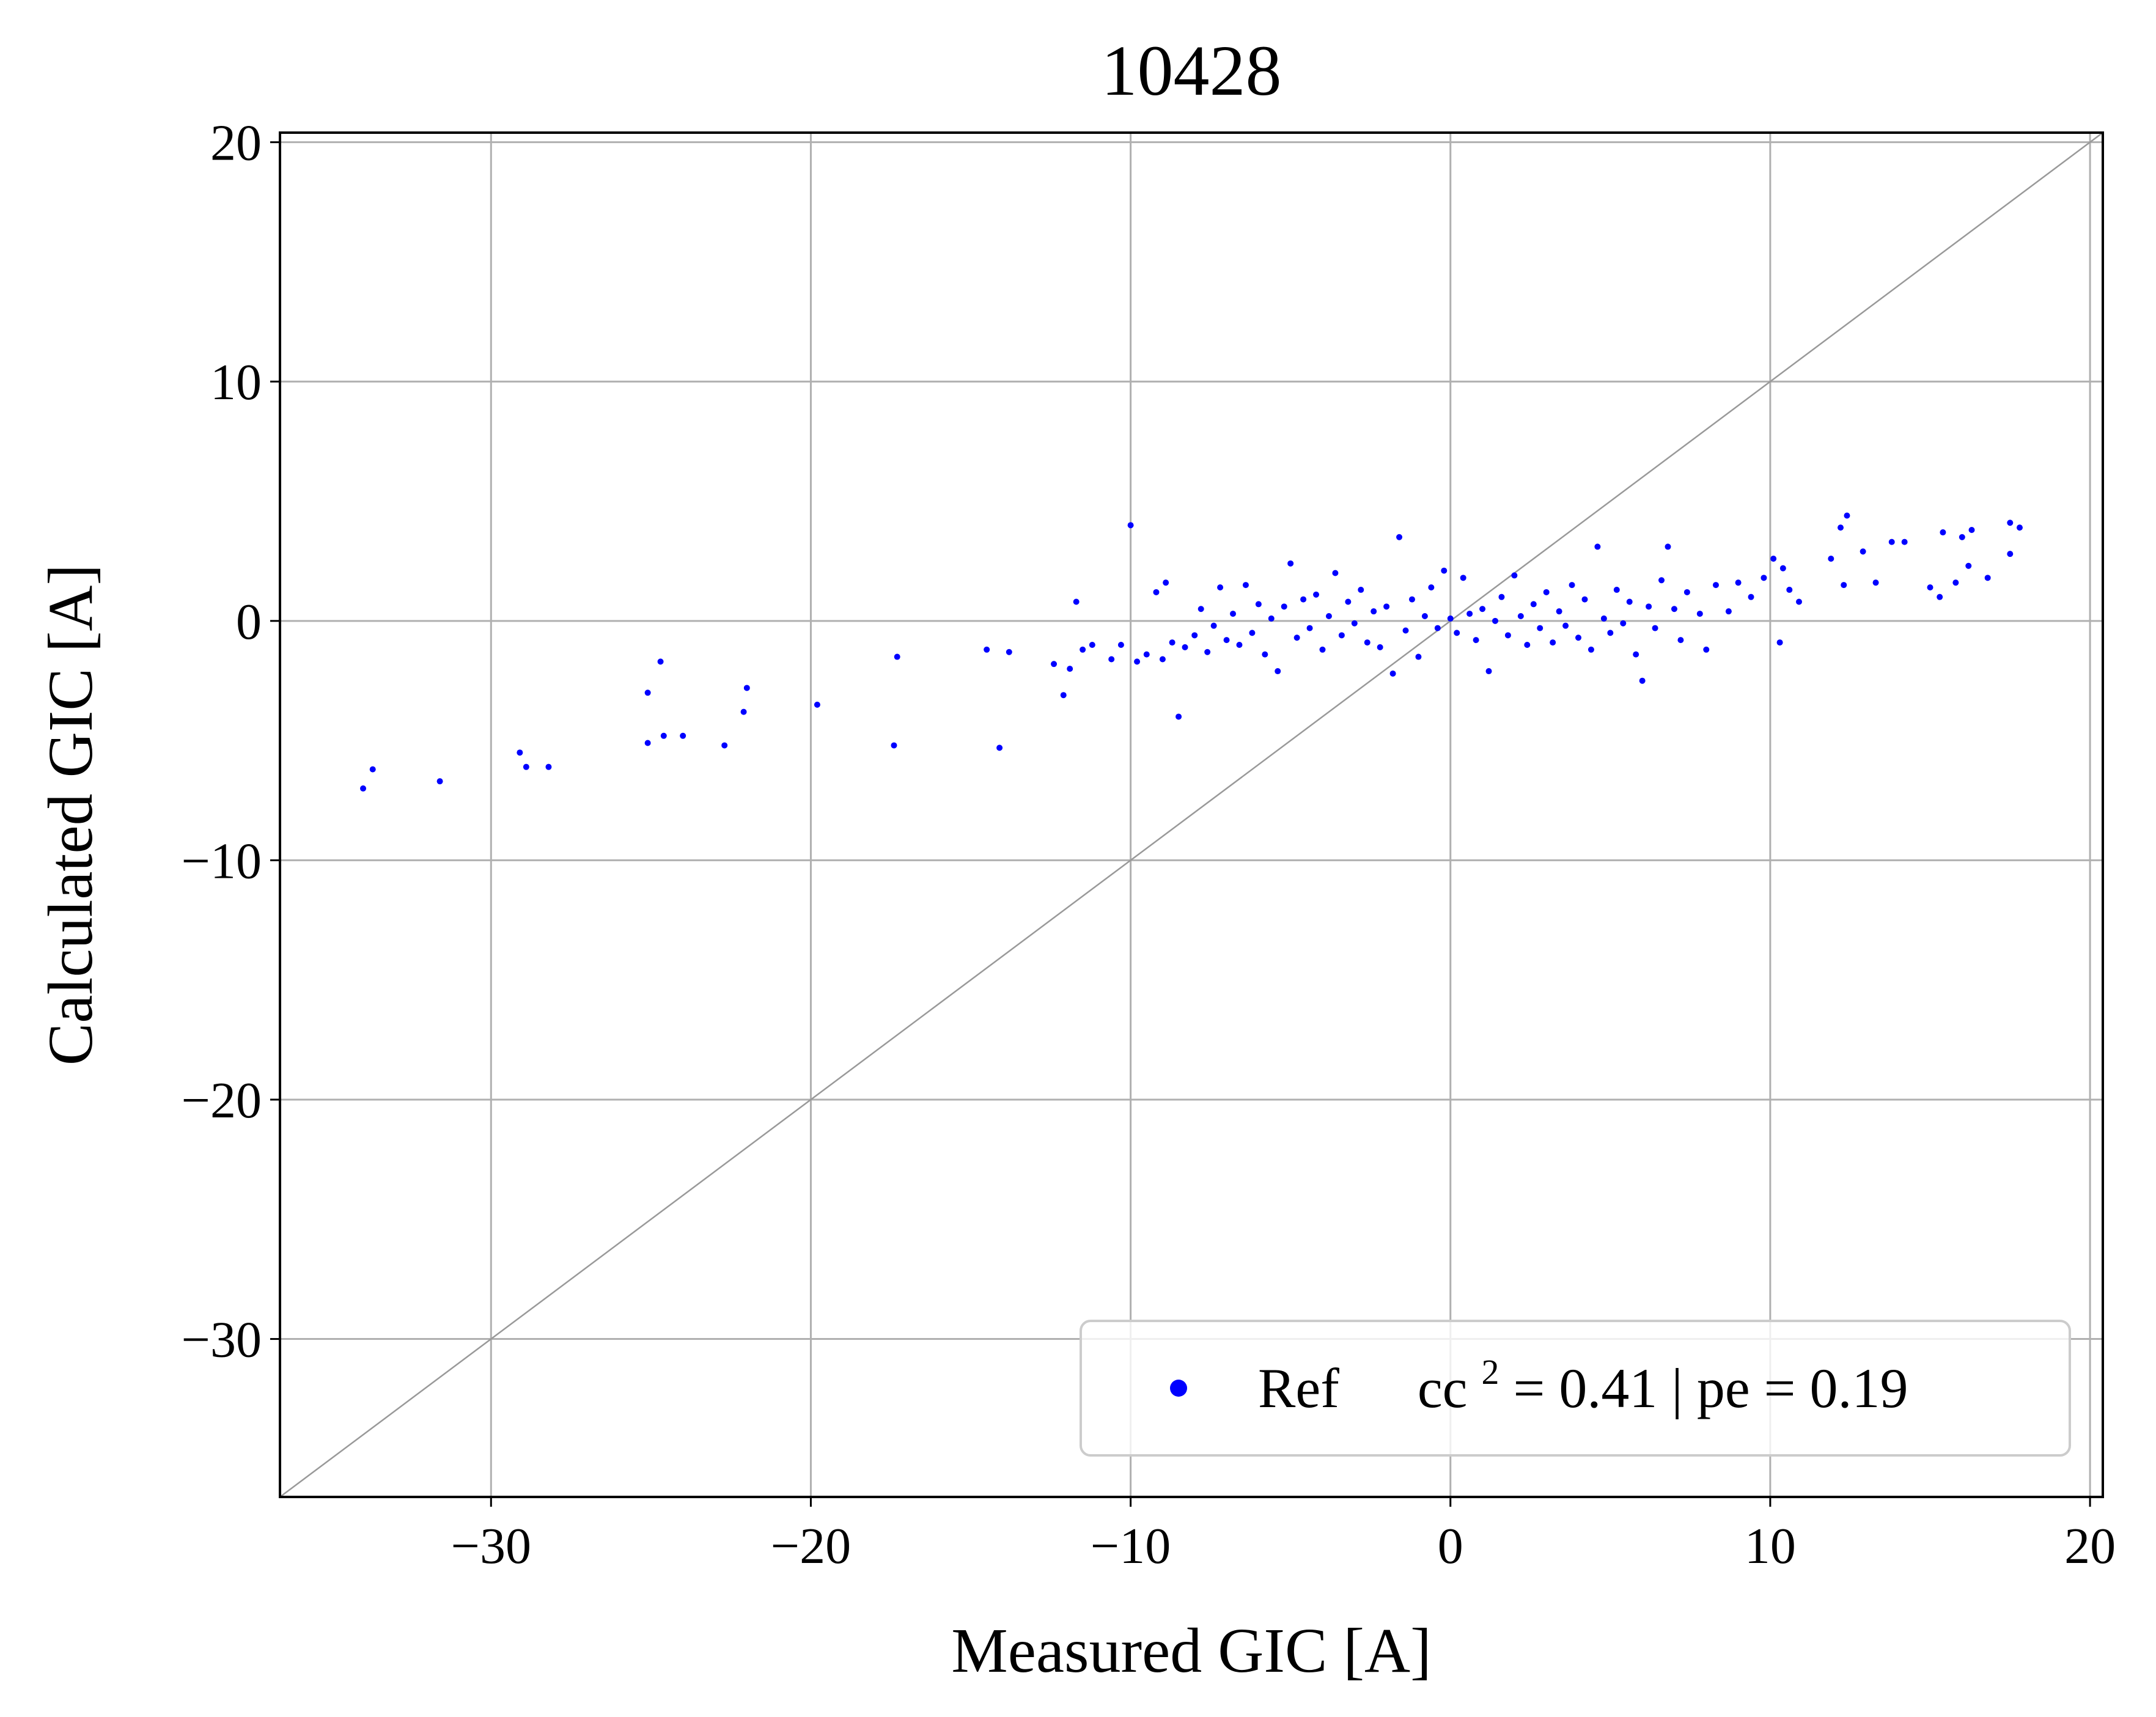  Describe the element at coordinates (1178, 1388) in the screenshot. I see `legend-marker` at that location.